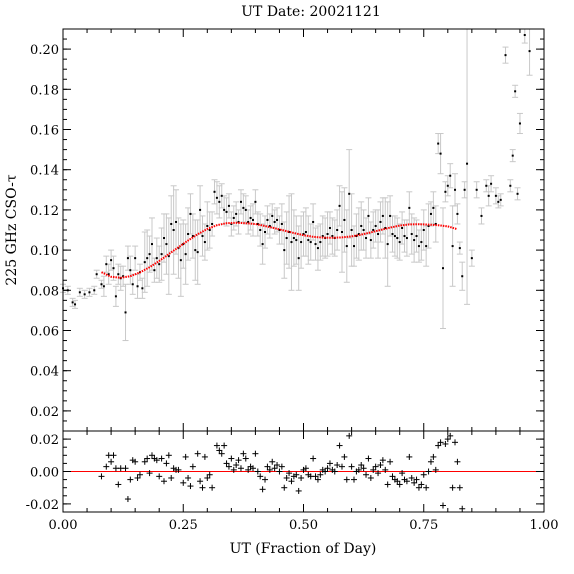 Image resolution: width=574 pixels, height=574 pixels. Describe the element at coordinates (44, 131) in the screenshot. I see `y-tick-label: 0.16` at that location.